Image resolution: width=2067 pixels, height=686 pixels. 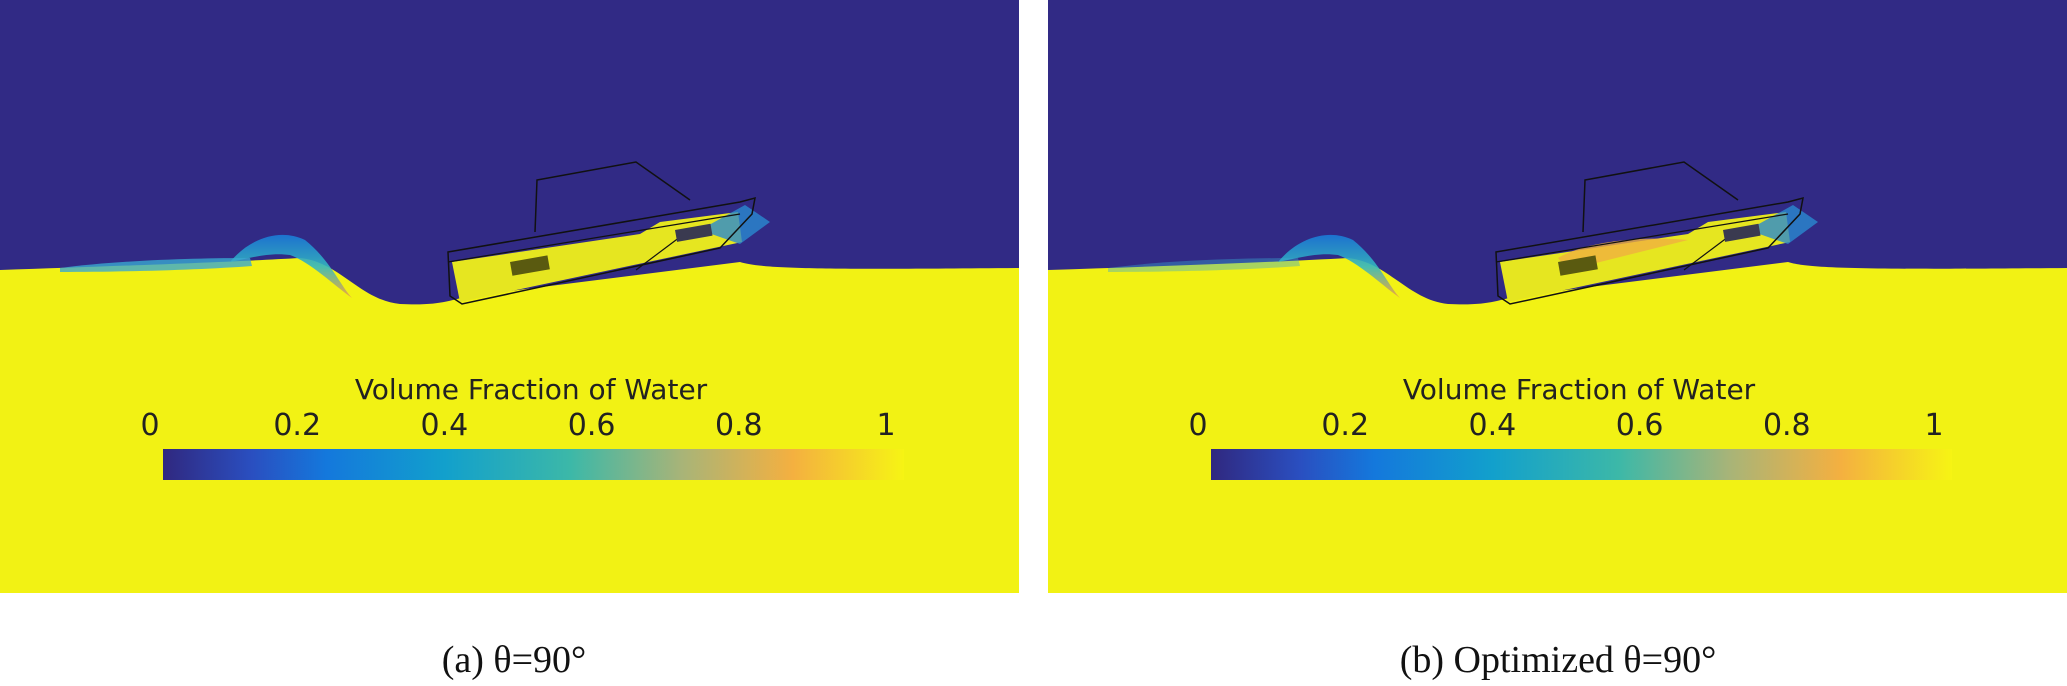 What do you see at coordinates (514, 660) in the screenshot?
I see `caption: (a) θ=90°` at bounding box center [514, 660].